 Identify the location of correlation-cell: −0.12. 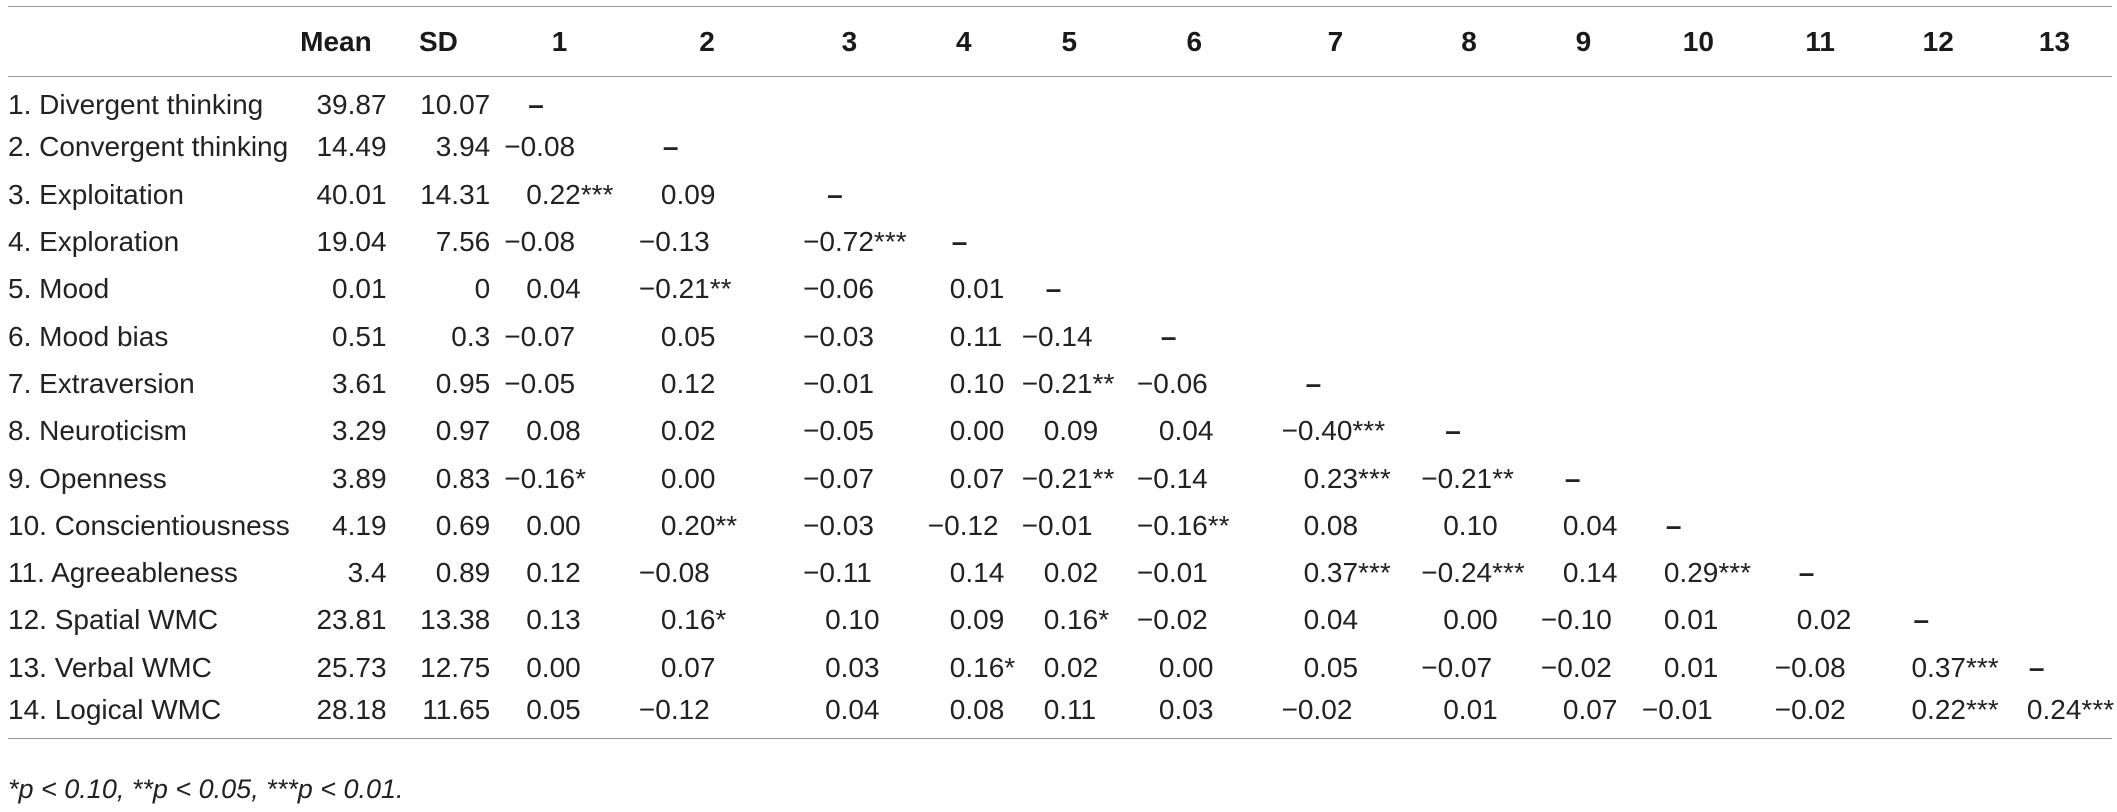
(964, 525).